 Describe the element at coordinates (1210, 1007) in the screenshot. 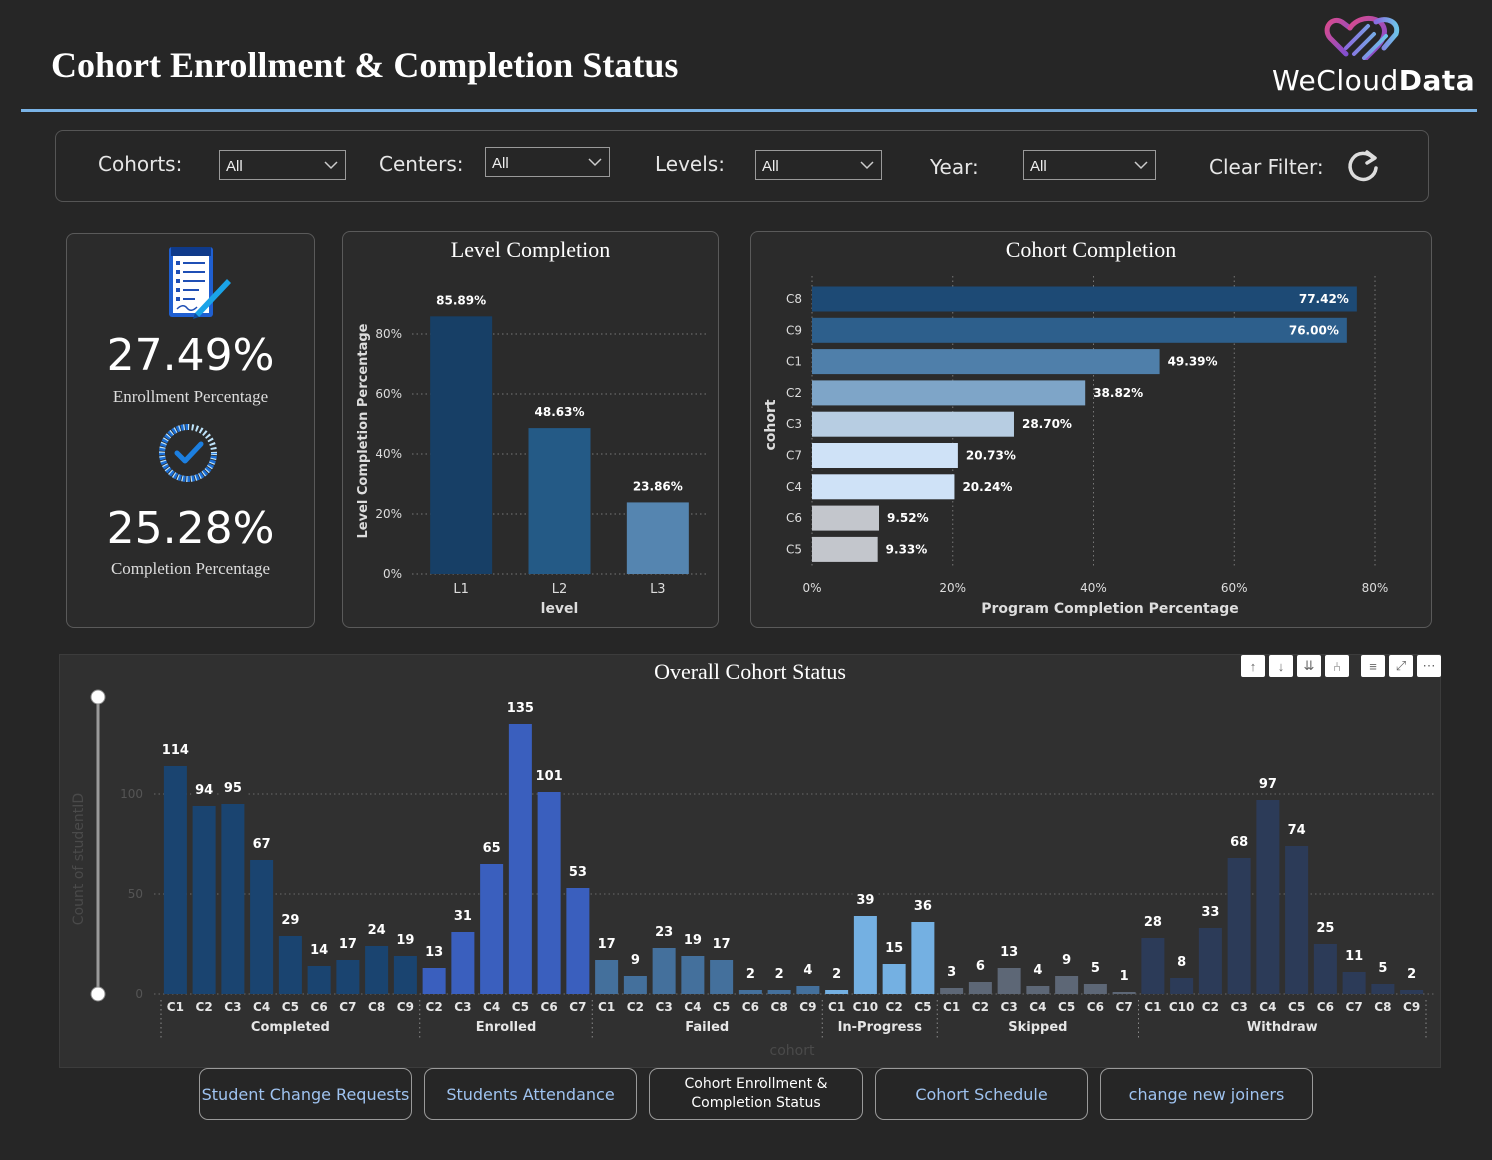

I see `x-tick-label: C2` at that location.